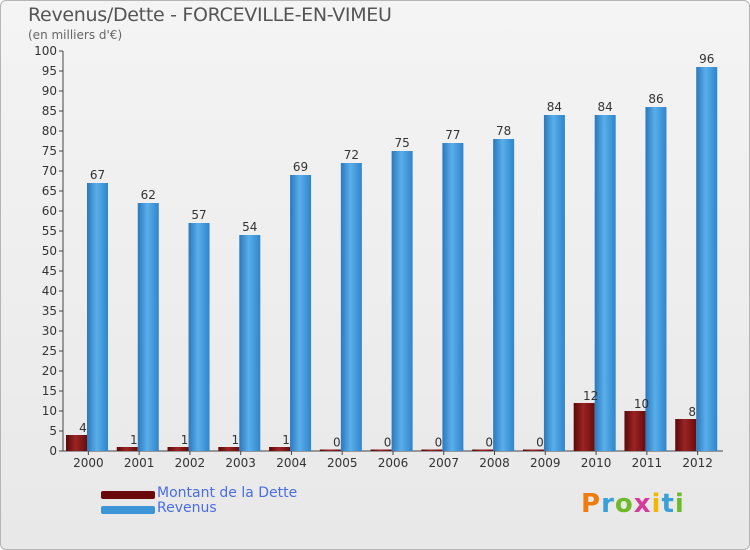 This screenshot has width=750, height=550. I want to click on dette-value-label-2009: 0, so click(540, 443).